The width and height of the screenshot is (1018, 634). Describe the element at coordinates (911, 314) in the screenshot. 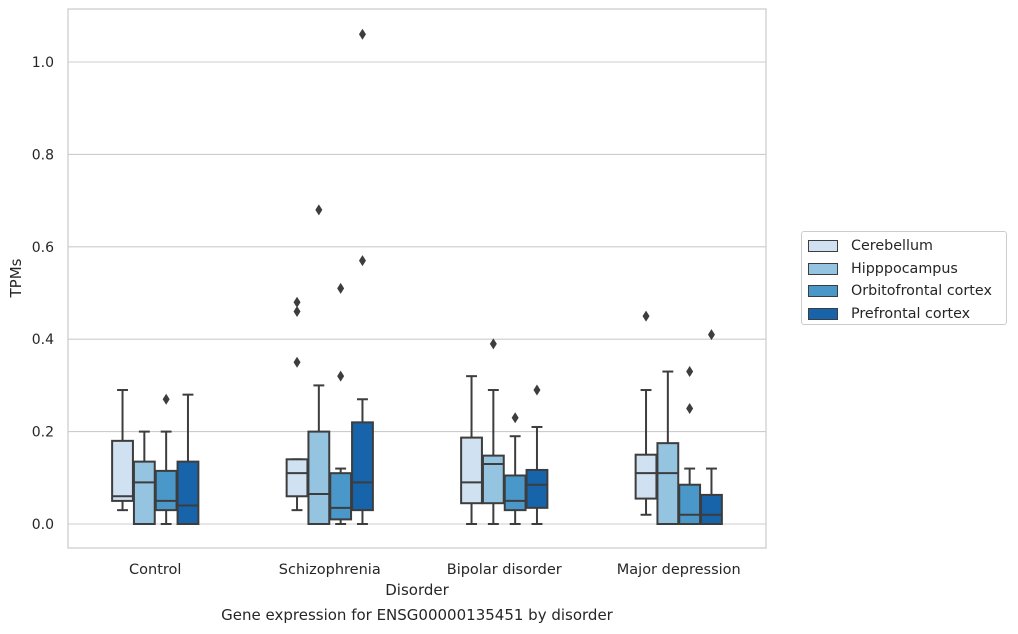

I see `legend-label: Prefrontal cortex` at that location.